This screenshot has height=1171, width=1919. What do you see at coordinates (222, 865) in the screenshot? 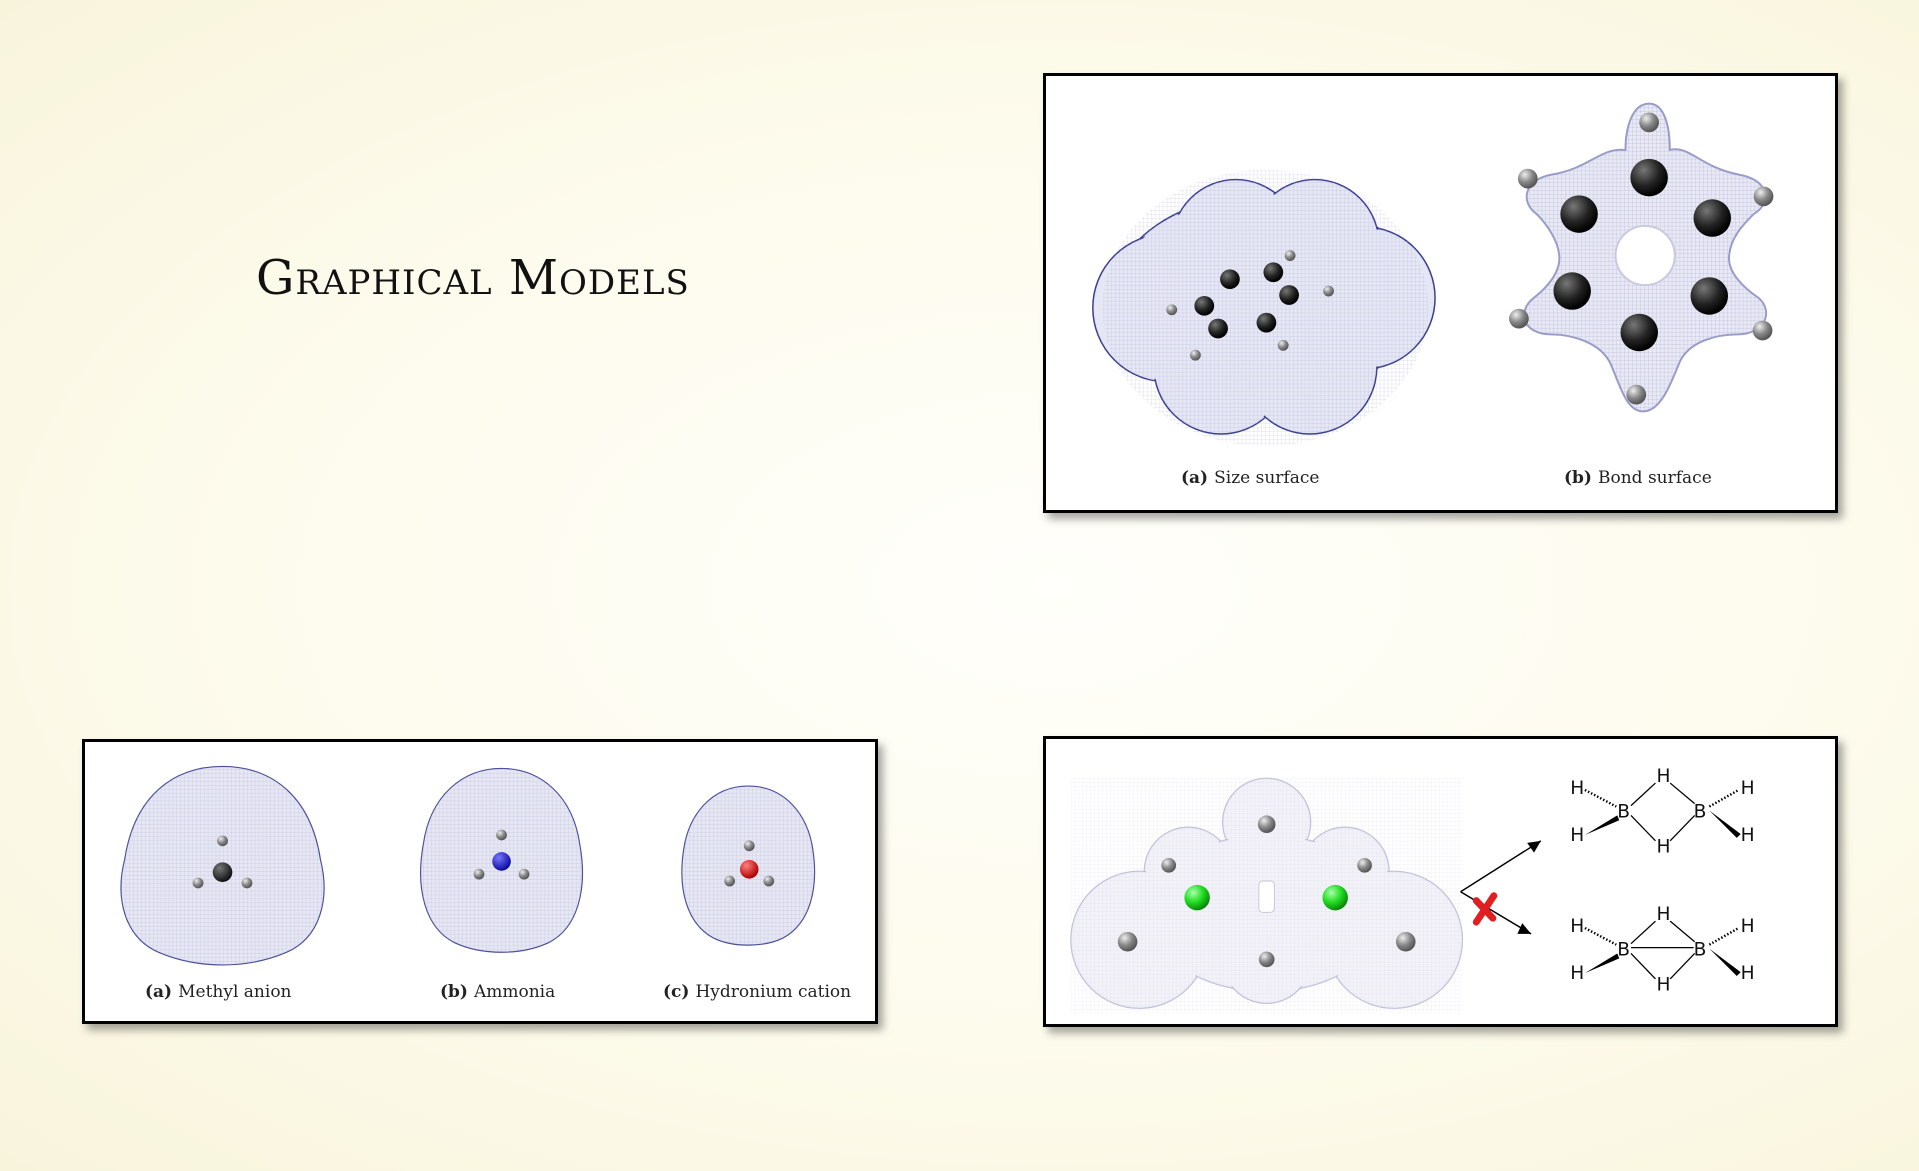
I see `methyl-anion` at bounding box center [222, 865].